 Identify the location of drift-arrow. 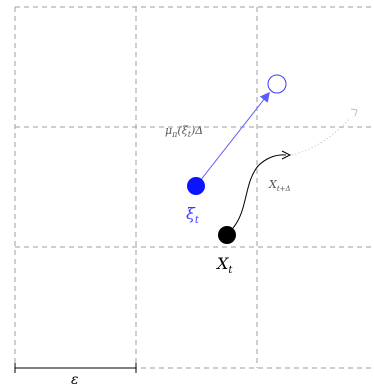
(232, 139).